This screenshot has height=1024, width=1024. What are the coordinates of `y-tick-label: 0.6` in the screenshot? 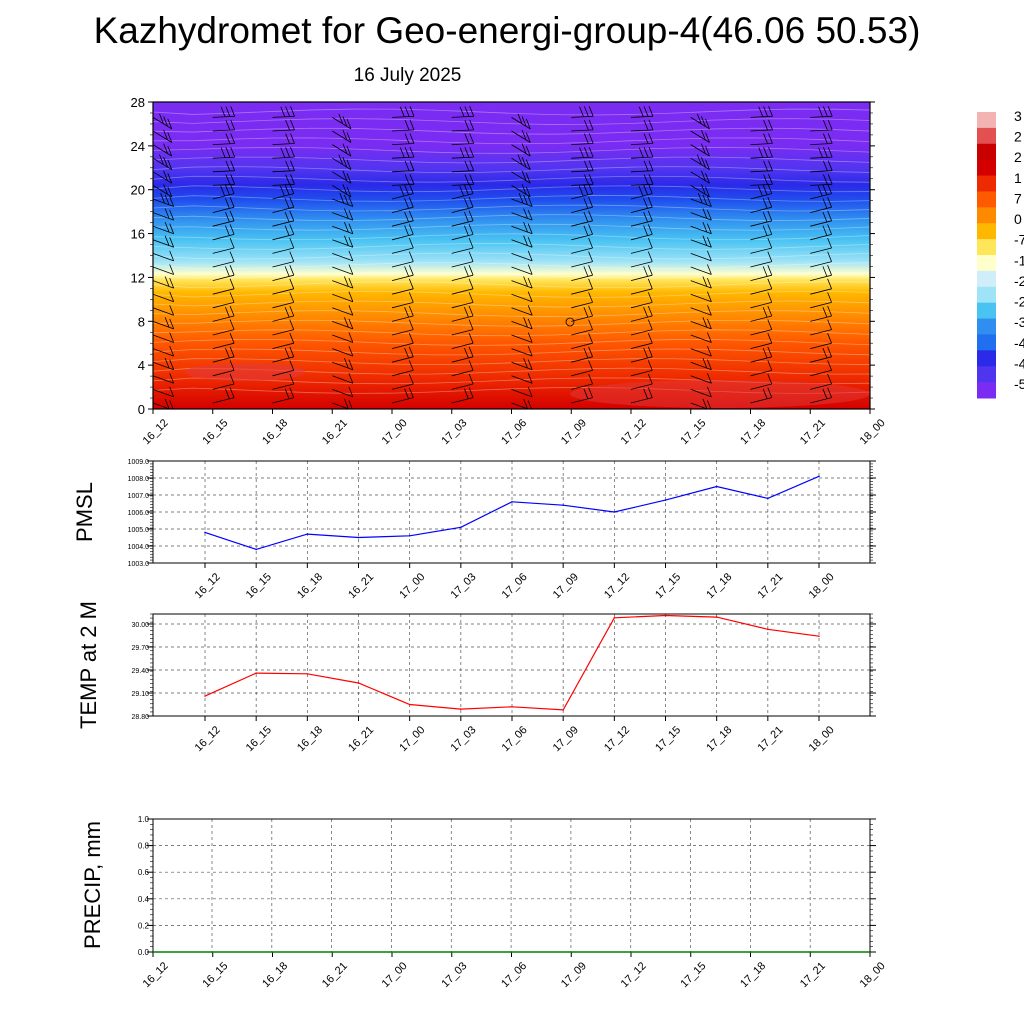 It's located at (144, 872).